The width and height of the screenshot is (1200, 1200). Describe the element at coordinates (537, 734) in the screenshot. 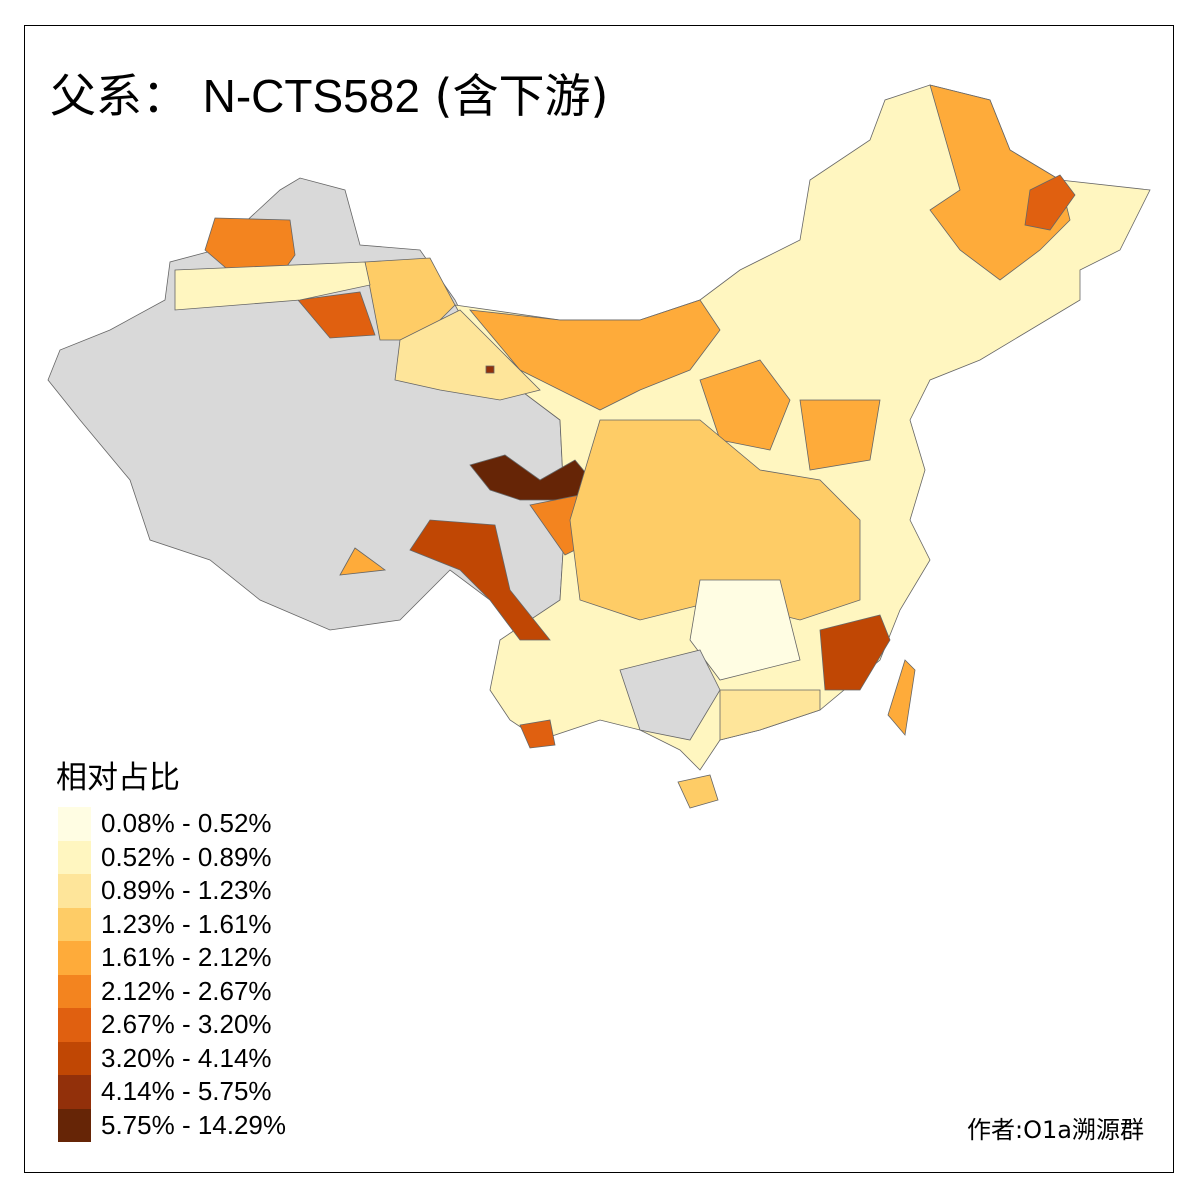

I see `region-yunnan-south` at that location.